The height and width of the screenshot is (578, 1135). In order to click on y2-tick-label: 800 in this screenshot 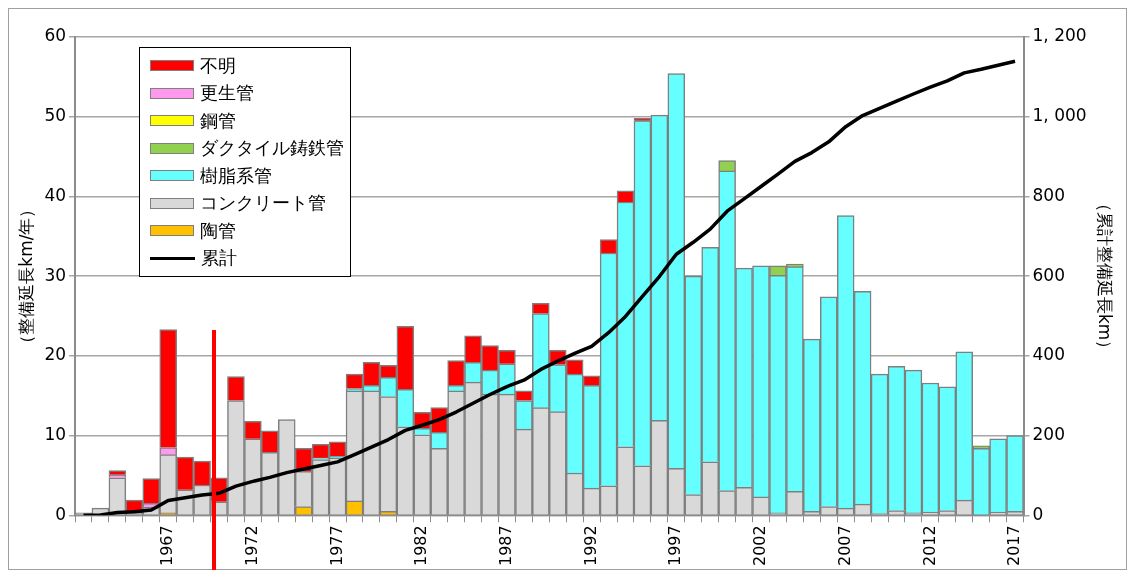, I will do `click(1048, 194)`.